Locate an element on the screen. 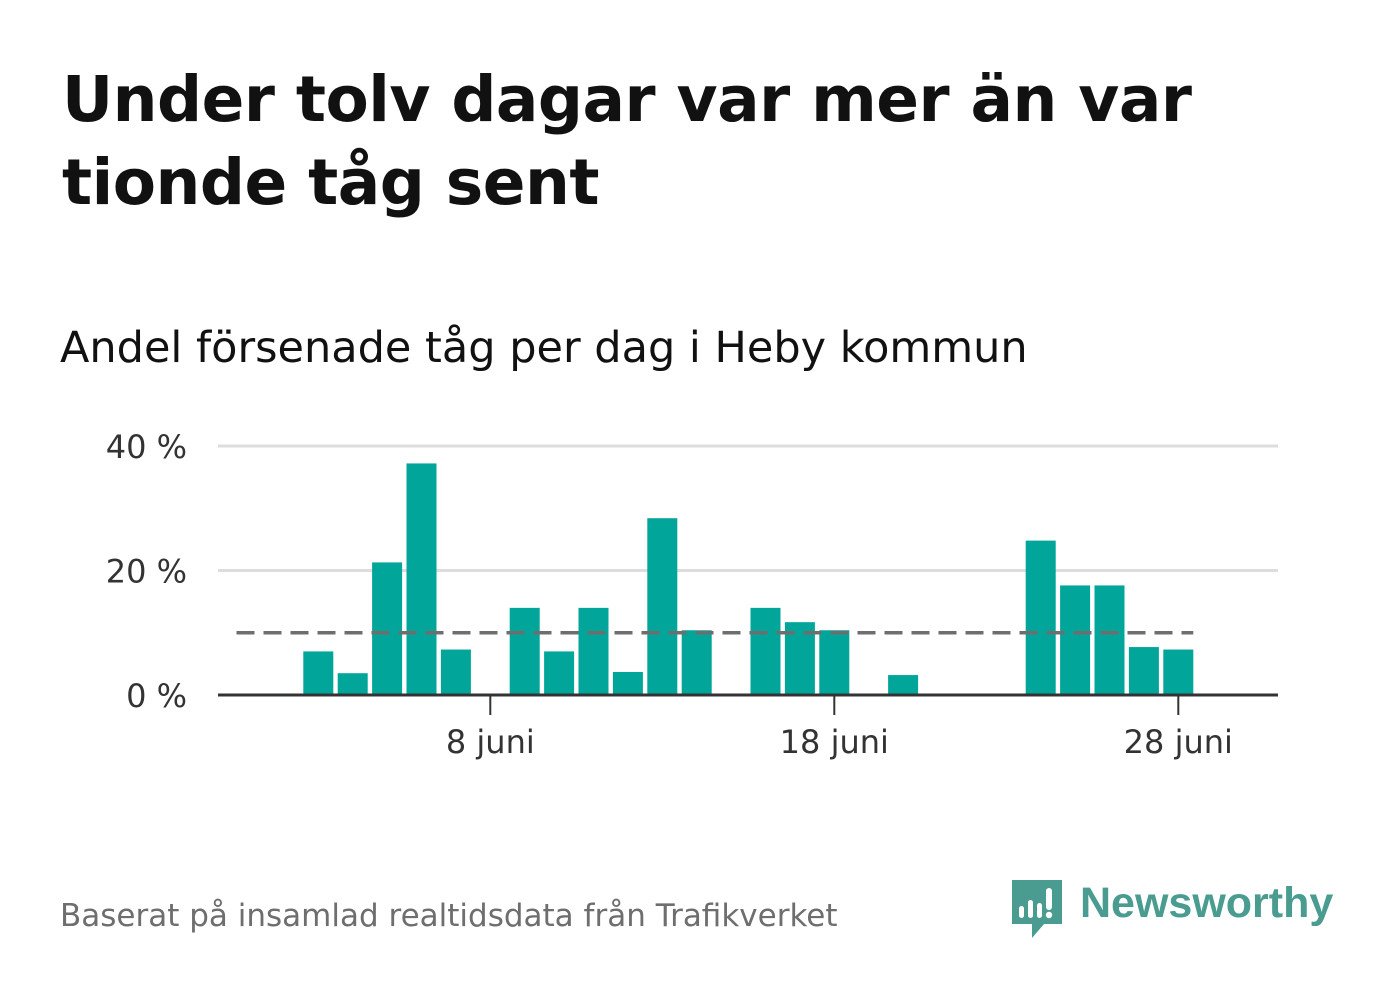 This screenshot has width=1382, height=999. y-tick-label: 20 % is located at coordinates (146, 572).